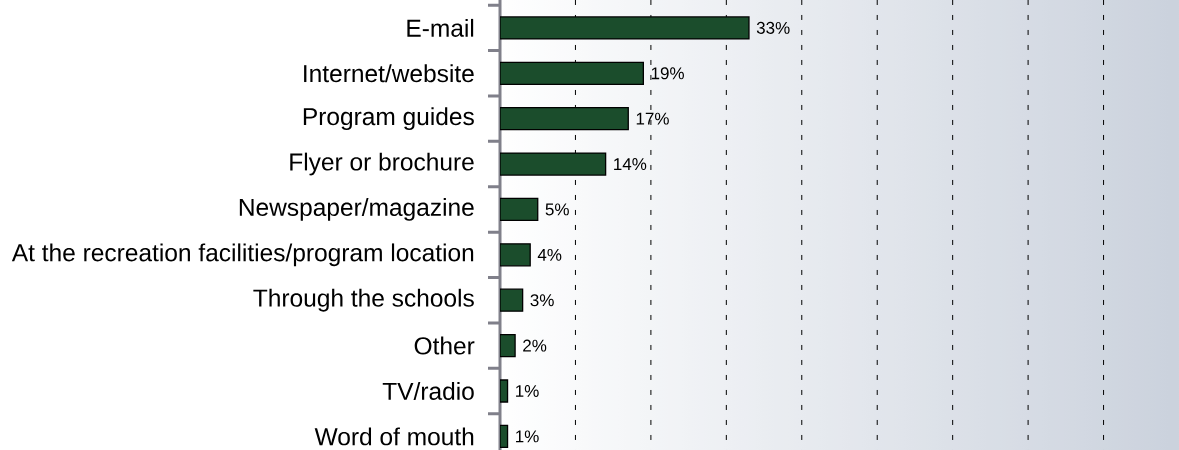  Describe the element at coordinates (388, 119) in the screenshot. I see `y-tick-label: Program guides` at that location.